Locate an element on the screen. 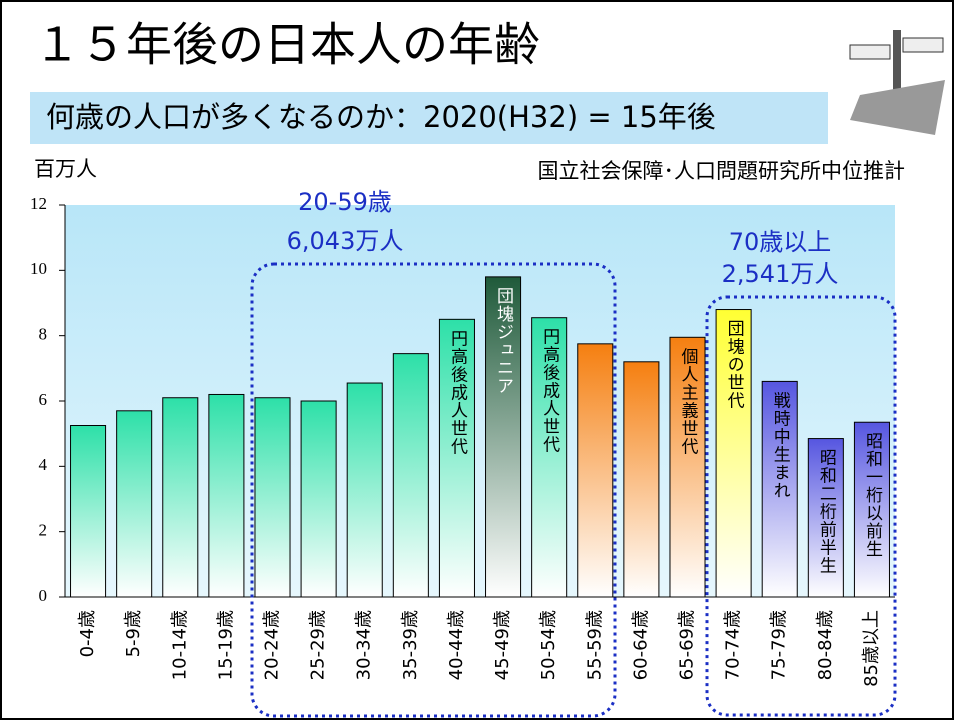 The height and width of the screenshot is (720, 954). clipart is located at coordinates (897, 82).